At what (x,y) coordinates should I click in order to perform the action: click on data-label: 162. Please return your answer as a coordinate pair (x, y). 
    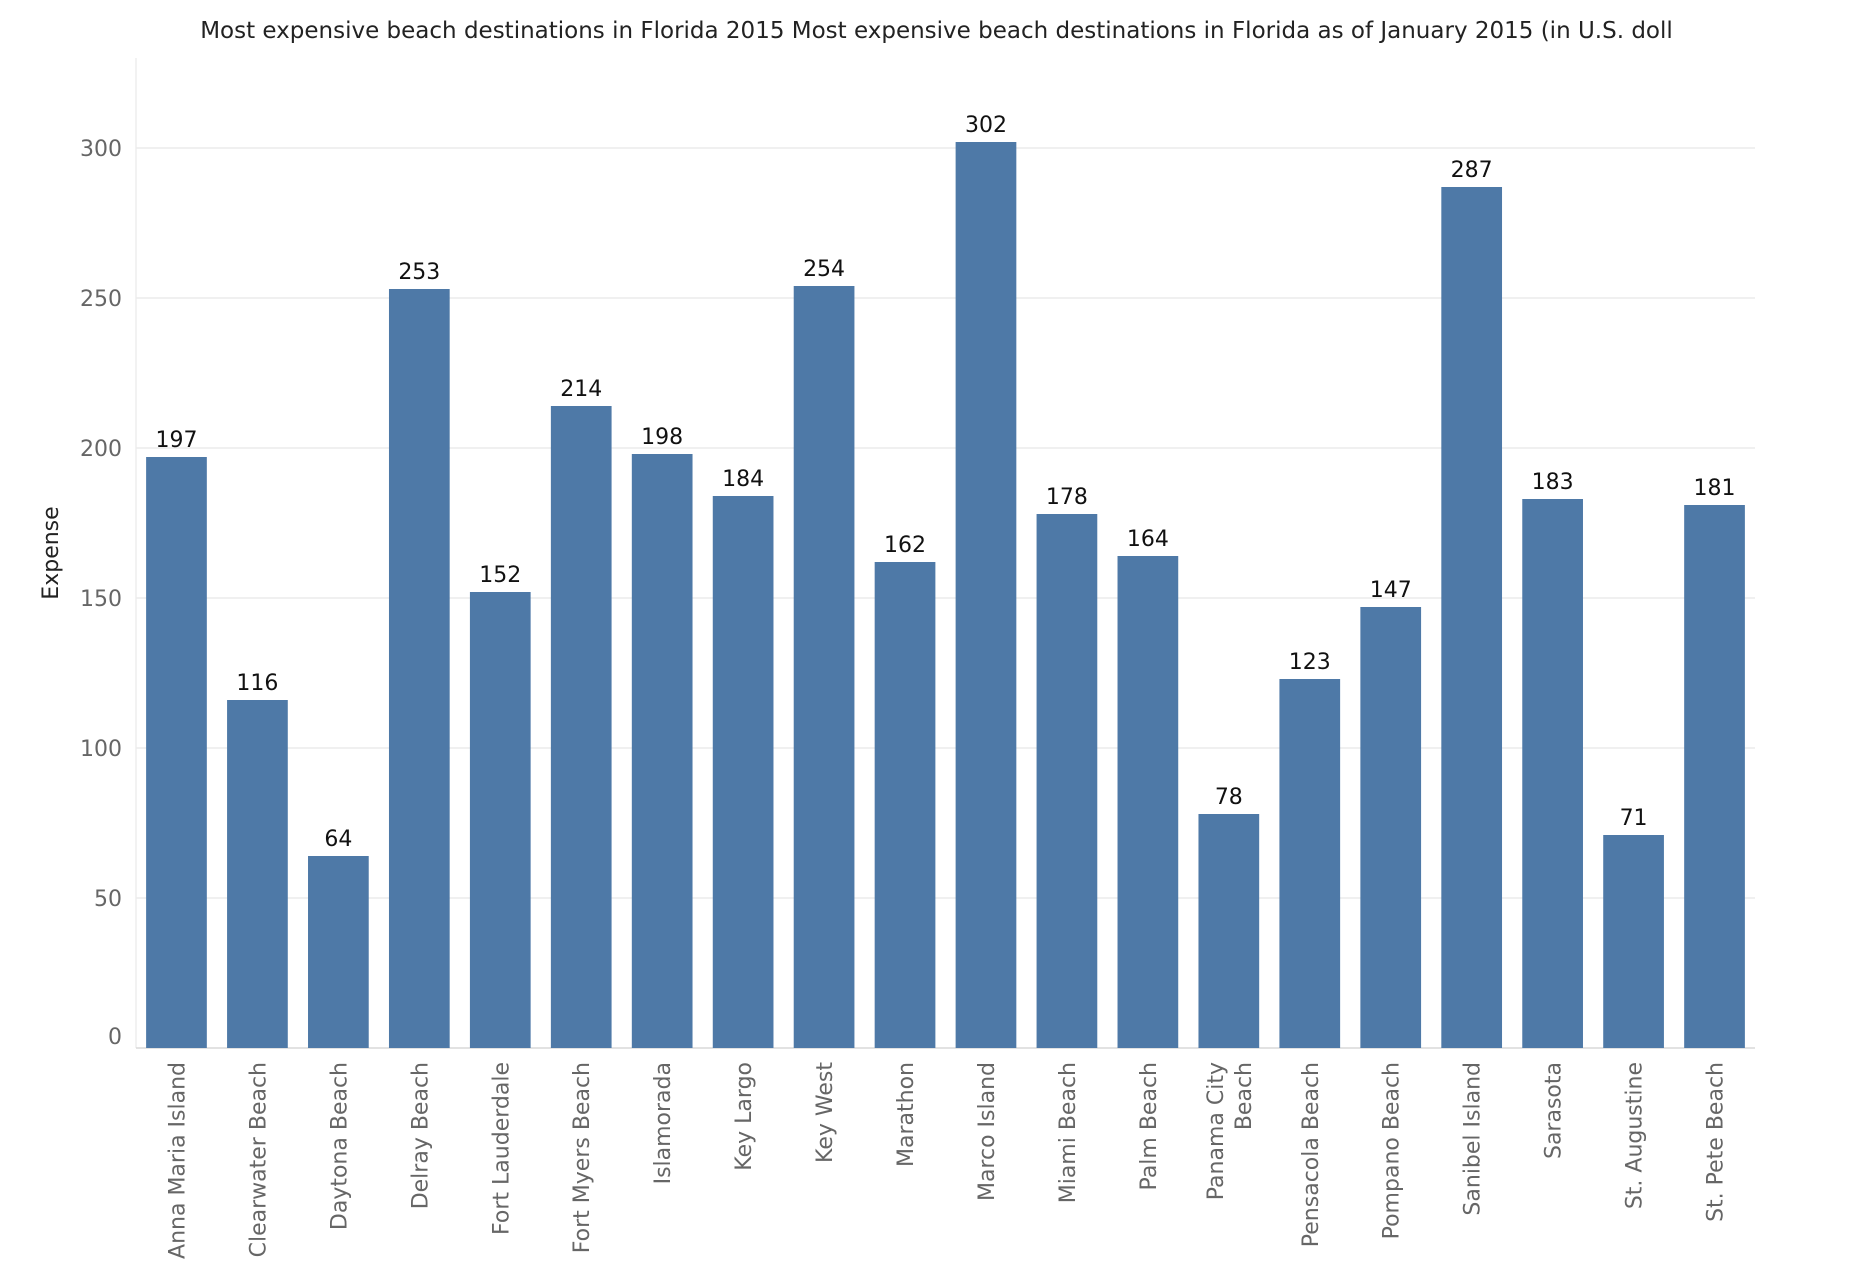
    Looking at the image, I should click on (905, 545).